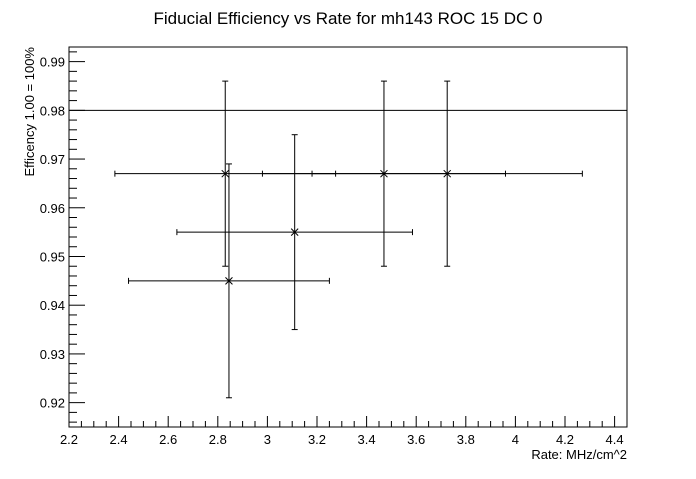  I want to click on x-tick-label: 3.2, so click(317, 439).